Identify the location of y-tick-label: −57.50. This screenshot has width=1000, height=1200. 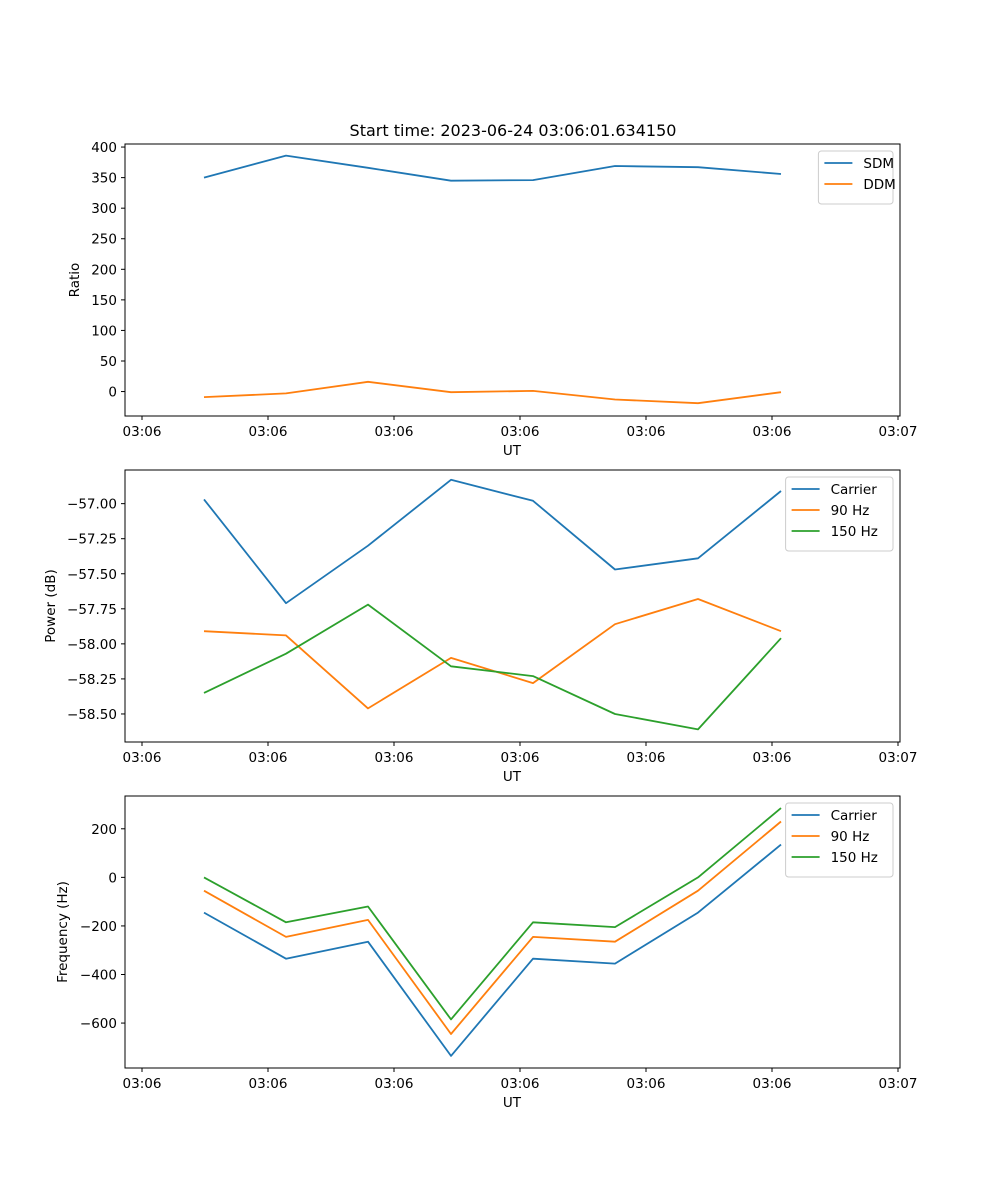
(92, 575).